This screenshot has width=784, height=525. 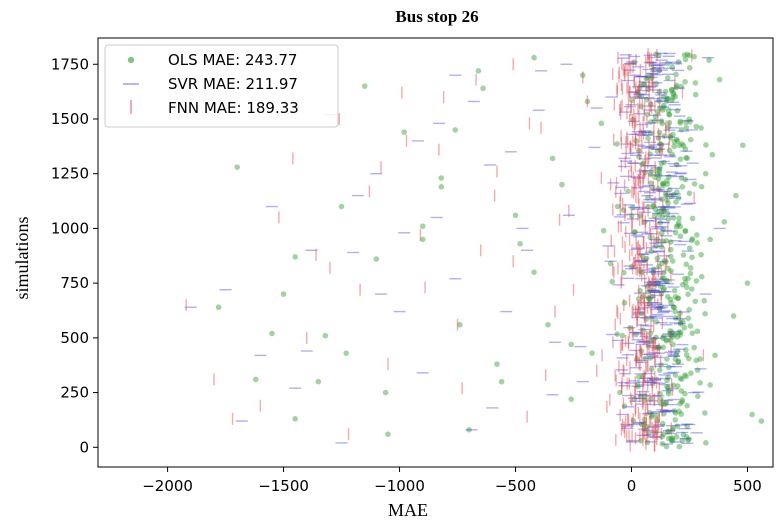 What do you see at coordinates (74, 255) in the screenshot?
I see `y-axis: 0 250 500 750 1000 1250 1500 1750` at bounding box center [74, 255].